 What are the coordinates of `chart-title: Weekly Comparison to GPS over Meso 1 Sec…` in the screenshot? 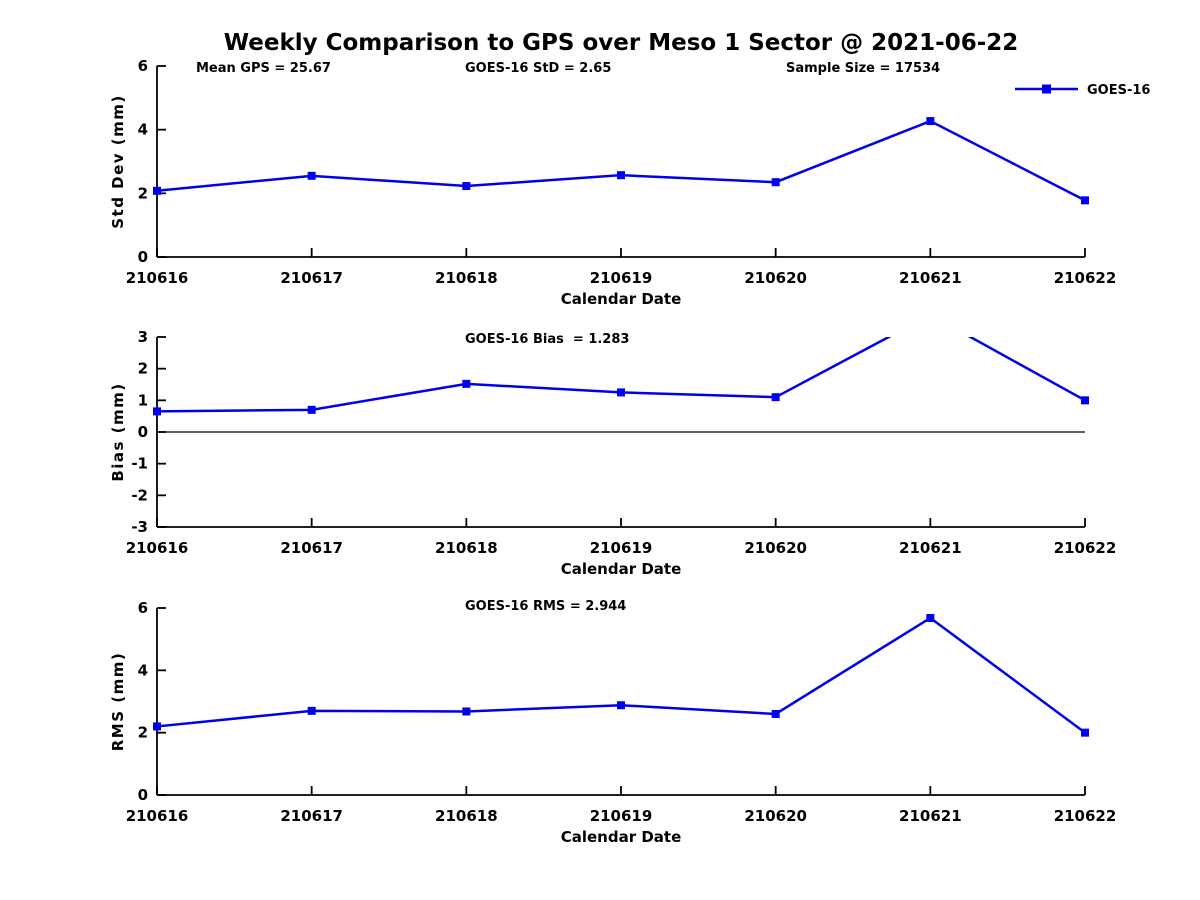 It's located at (621, 43).